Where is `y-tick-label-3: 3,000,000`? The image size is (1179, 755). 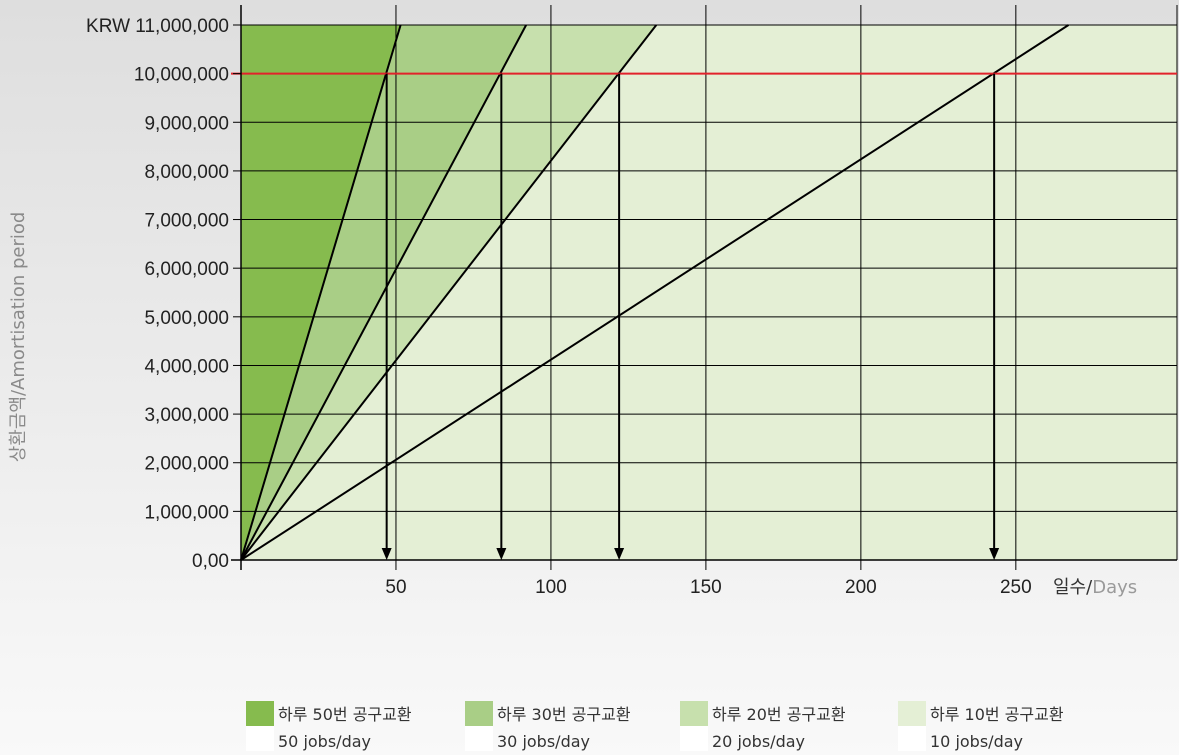 y-tick-label-3: 3,000,000 is located at coordinates (186, 415).